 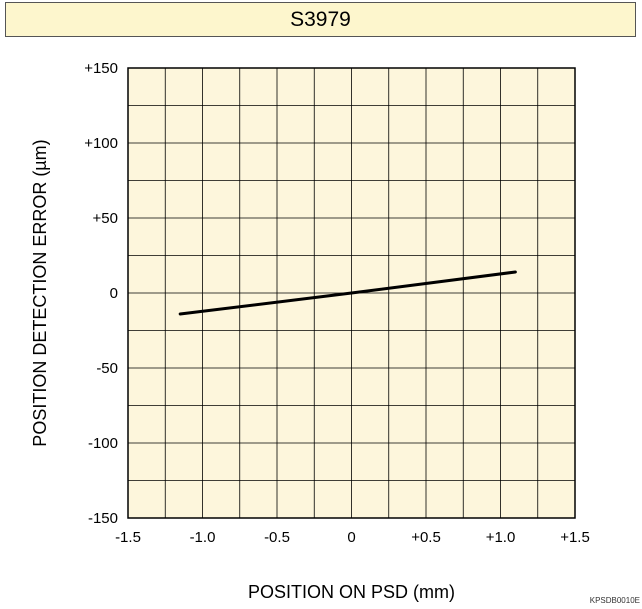 I want to click on x-tick-label: -1.0, so click(x=203, y=537).